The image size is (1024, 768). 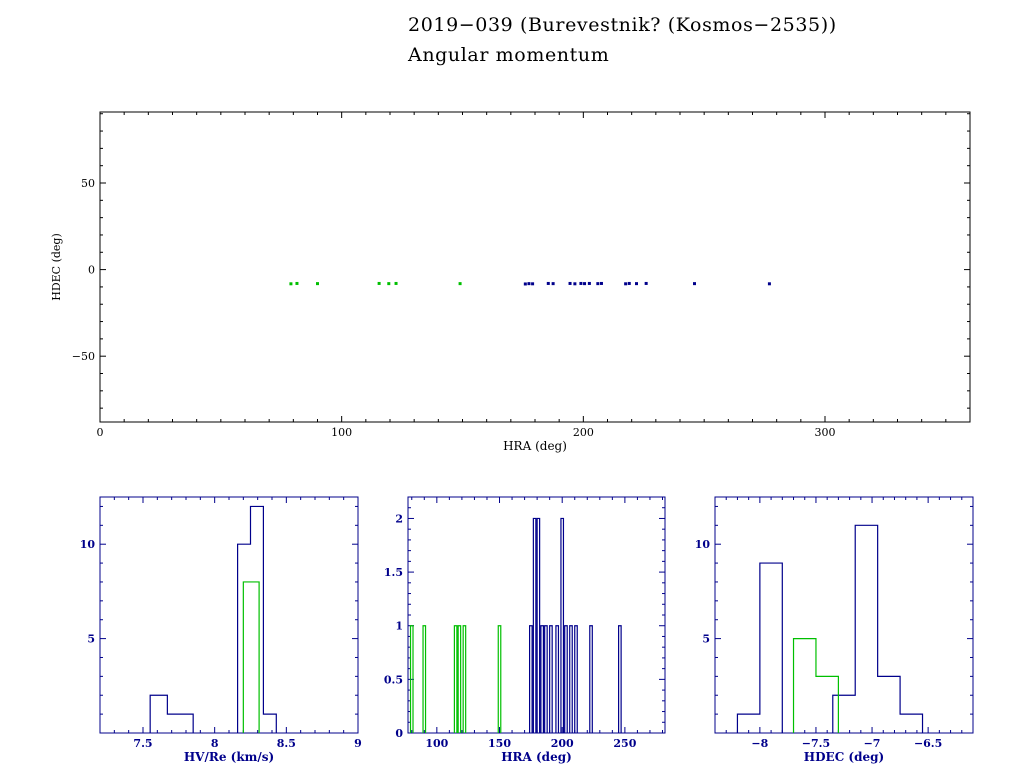 What do you see at coordinates (88, 183) in the screenshot?
I see `y-tick-label: 50` at bounding box center [88, 183].